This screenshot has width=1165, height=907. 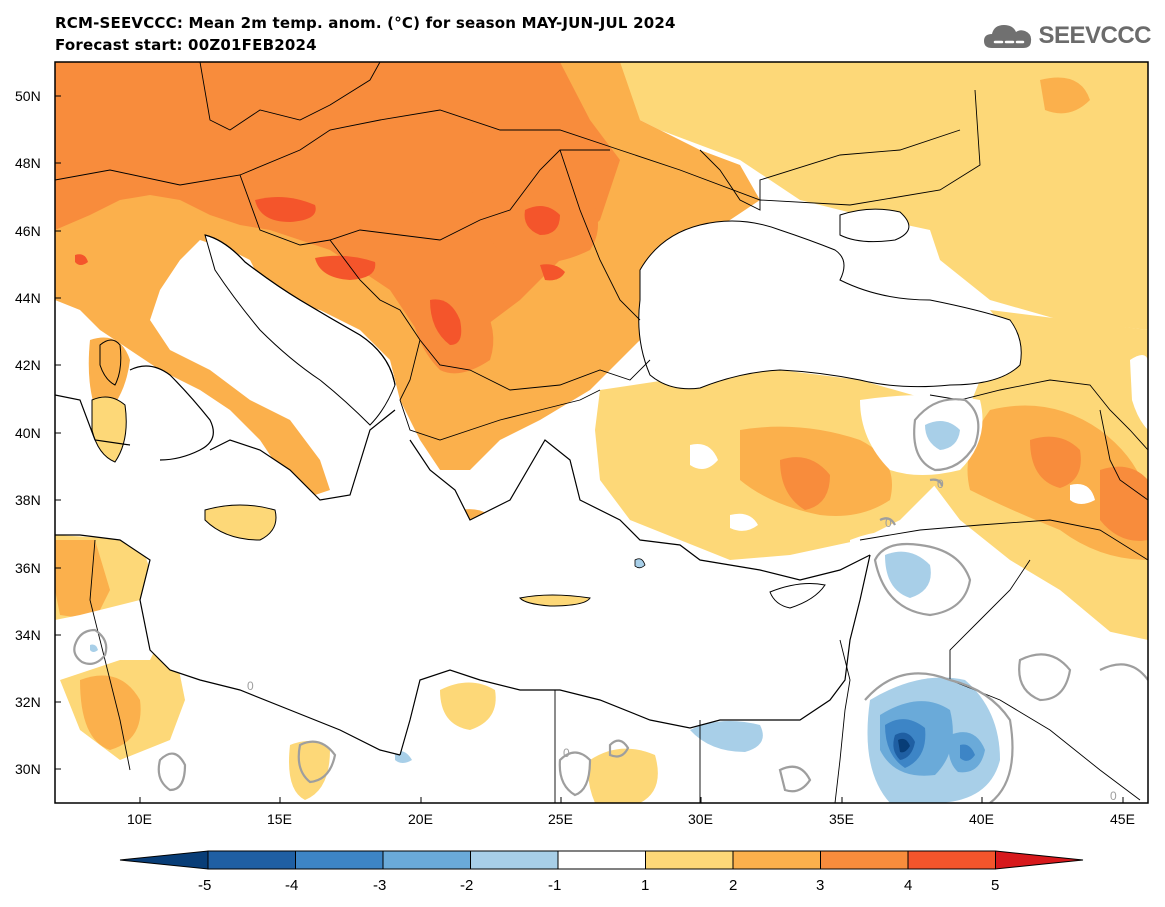 What do you see at coordinates (204, 885) in the screenshot?
I see `colorbar-label: -5` at bounding box center [204, 885].